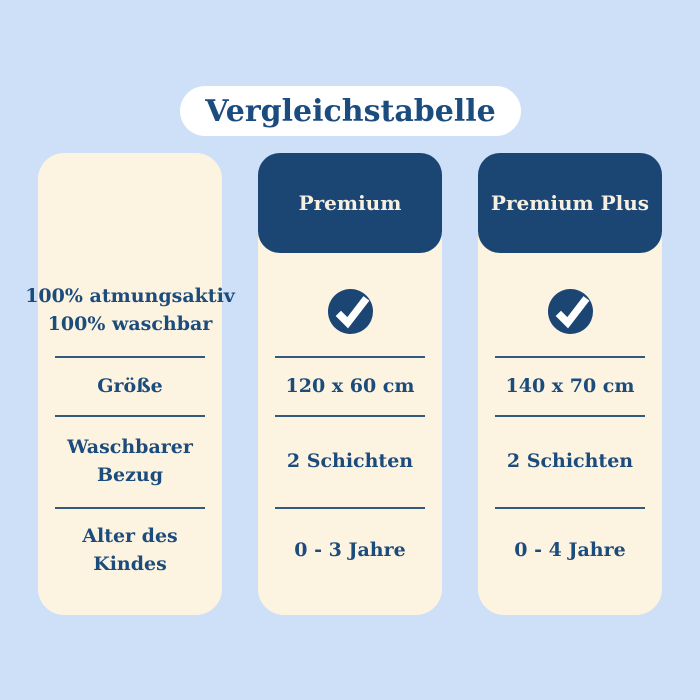 Image resolution: width=700 pixels, height=700 pixels. I want to click on size-label: Größe, so click(130, 385).